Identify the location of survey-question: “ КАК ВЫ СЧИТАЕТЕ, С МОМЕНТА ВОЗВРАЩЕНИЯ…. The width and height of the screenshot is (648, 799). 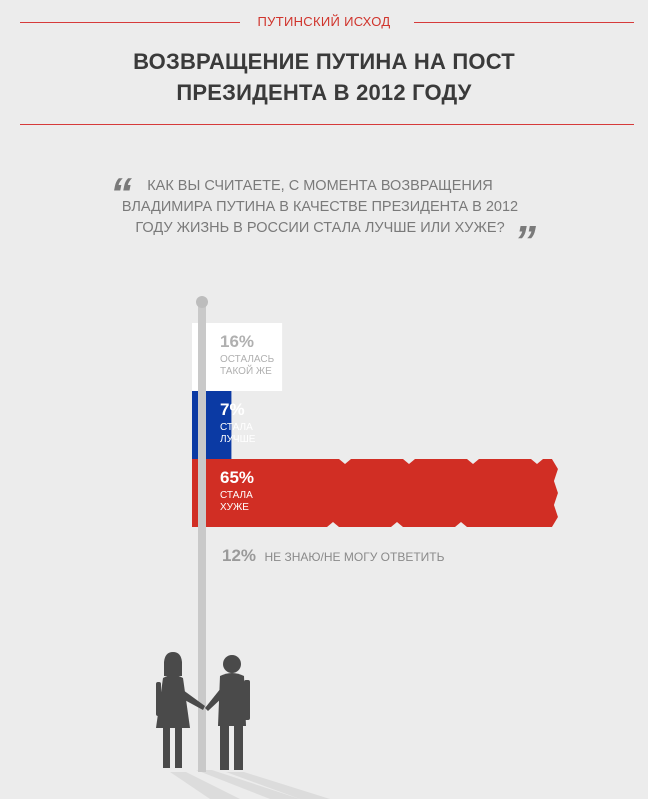
(325, 216).